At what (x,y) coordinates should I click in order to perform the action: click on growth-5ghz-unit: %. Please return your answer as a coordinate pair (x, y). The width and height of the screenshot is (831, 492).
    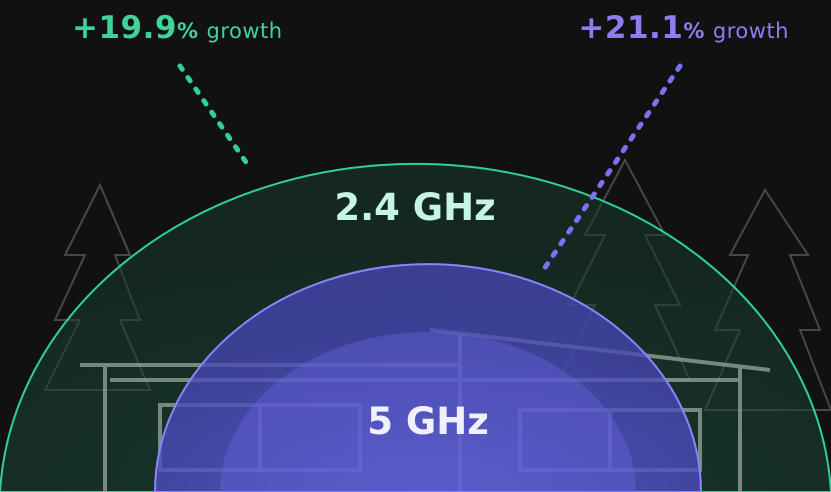
    Looking at the image, I should click on (694, 31).